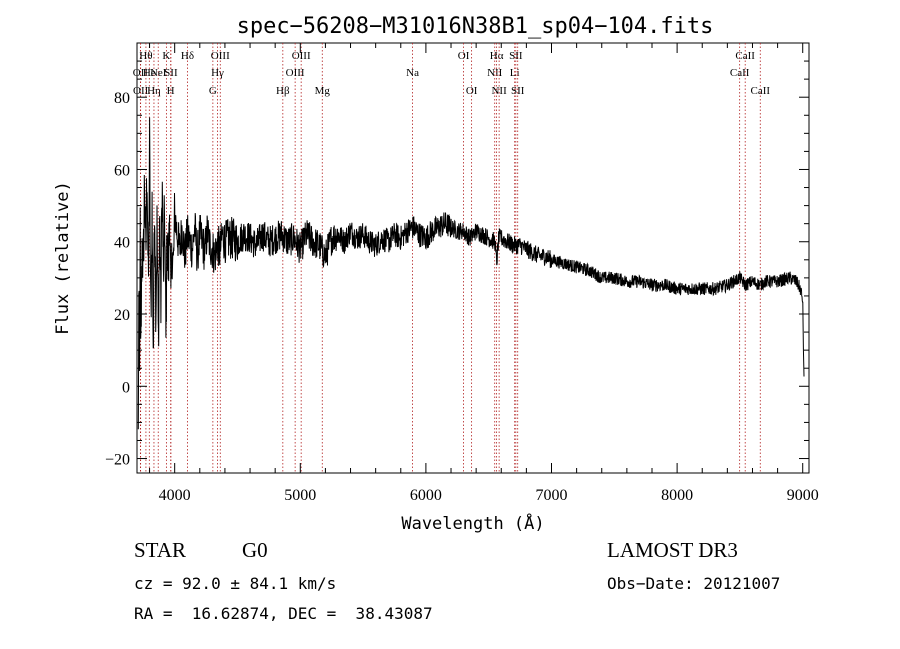 This screenshot has width=900, height=649. What do you see at coordinates (515, 73) in the screenshot?
I see `line-label-23: Li` at bounding box center [515, 73].